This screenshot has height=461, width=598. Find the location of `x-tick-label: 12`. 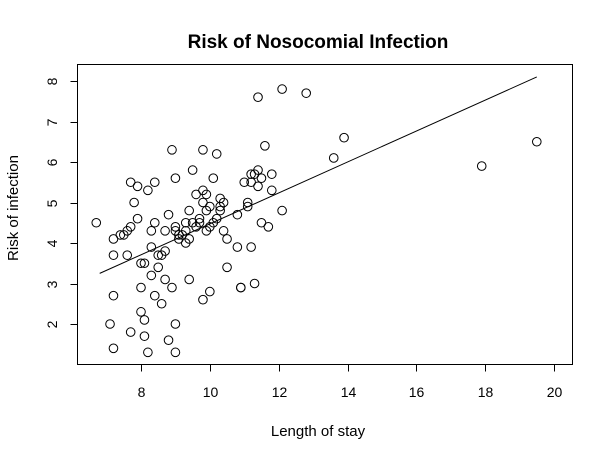

x-tick-label: 12 is located at coordinates (280, 392).